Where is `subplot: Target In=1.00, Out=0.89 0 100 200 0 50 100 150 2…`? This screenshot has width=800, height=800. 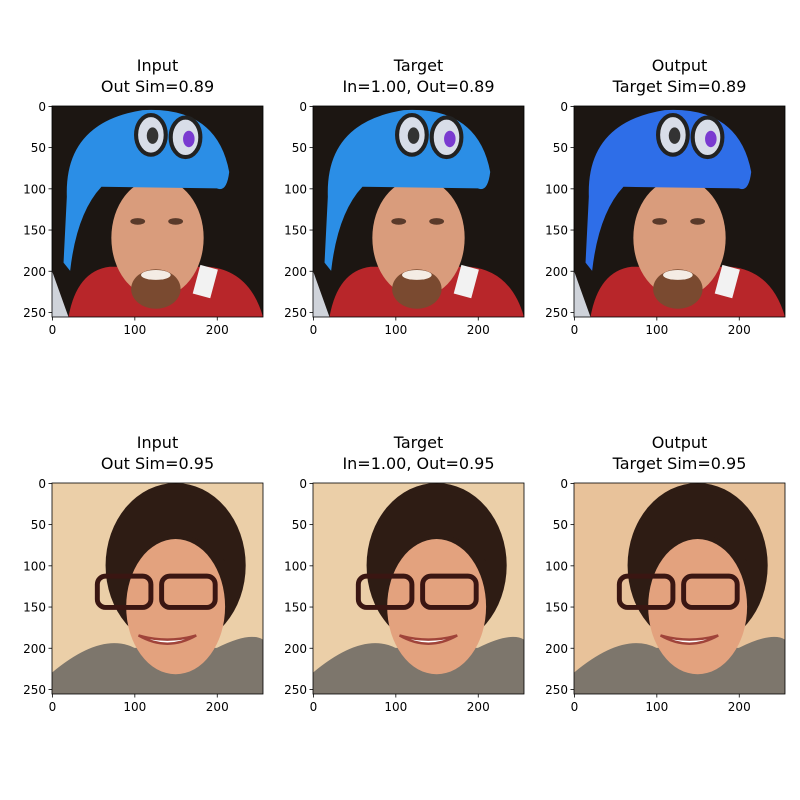
subplot: Target In=1.00, Out=0.89 0 100 200 0 50 100 150 2… is located at coordinates (404, 196).